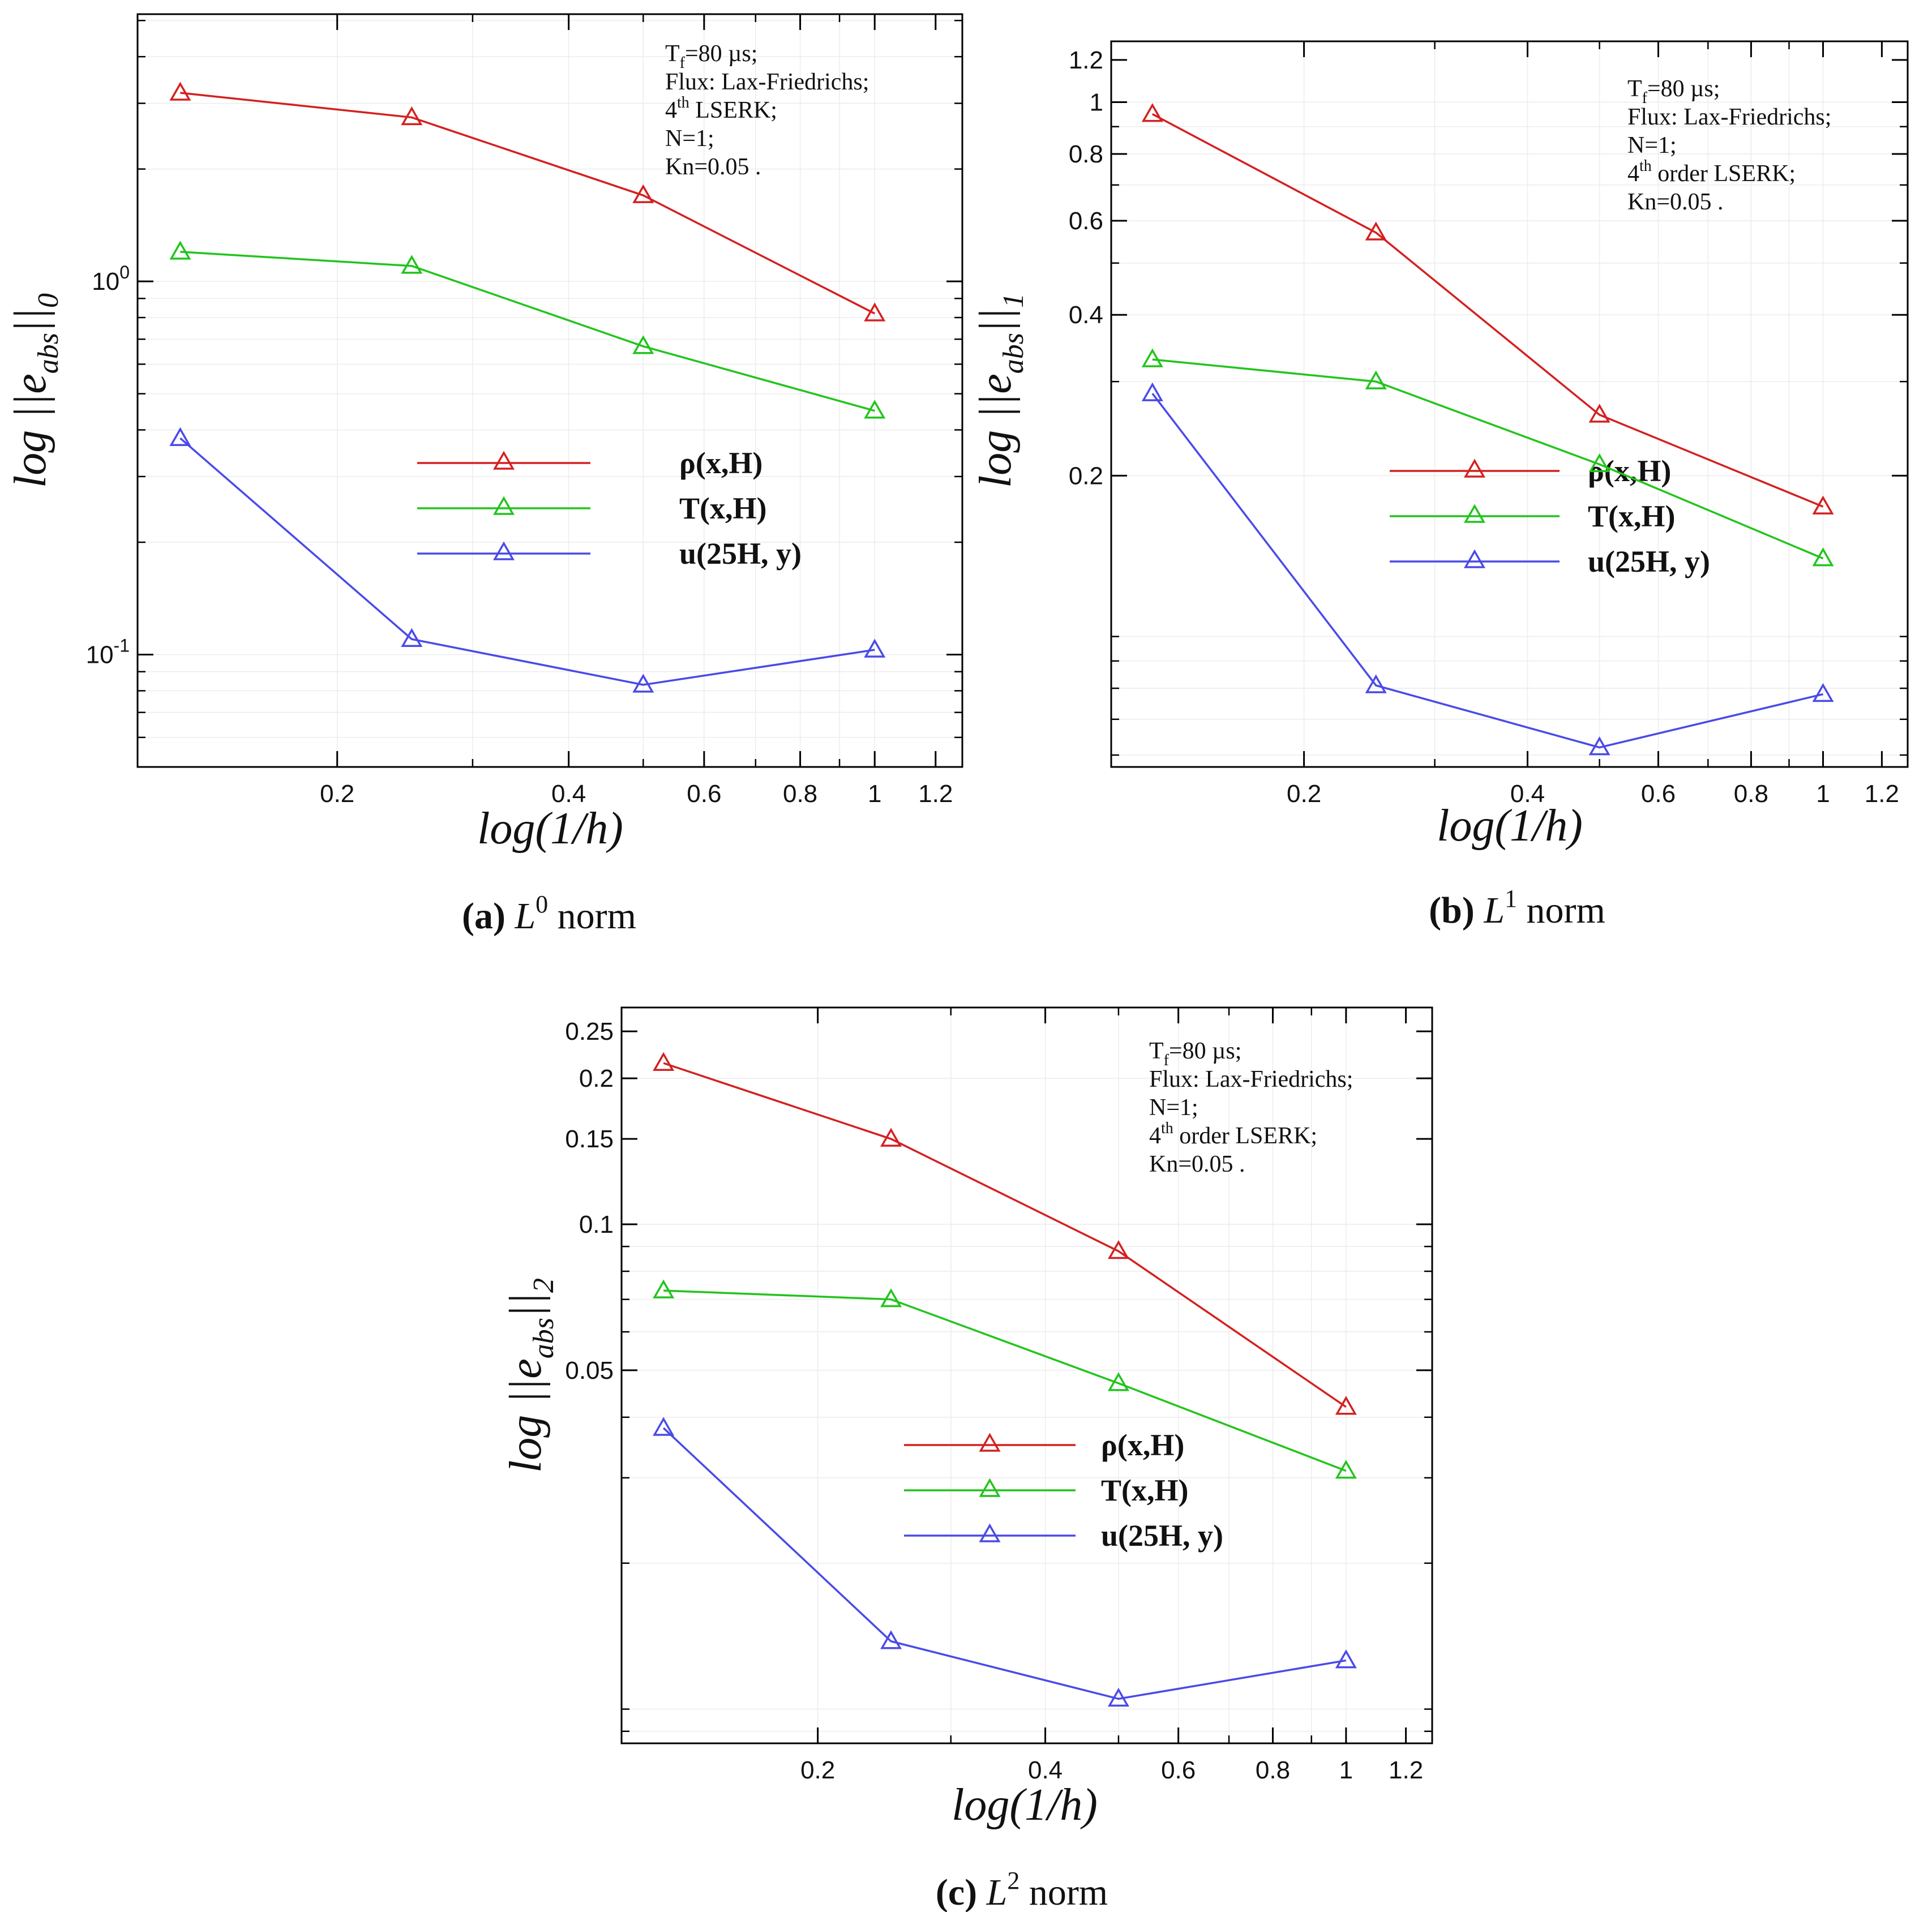 This screenshot has width=1932, height=1912. What do you see at coordinates (1086, 154) in the screenshot?
I see `y-tick-label: 0.8` at bounding box center [1086, 154].